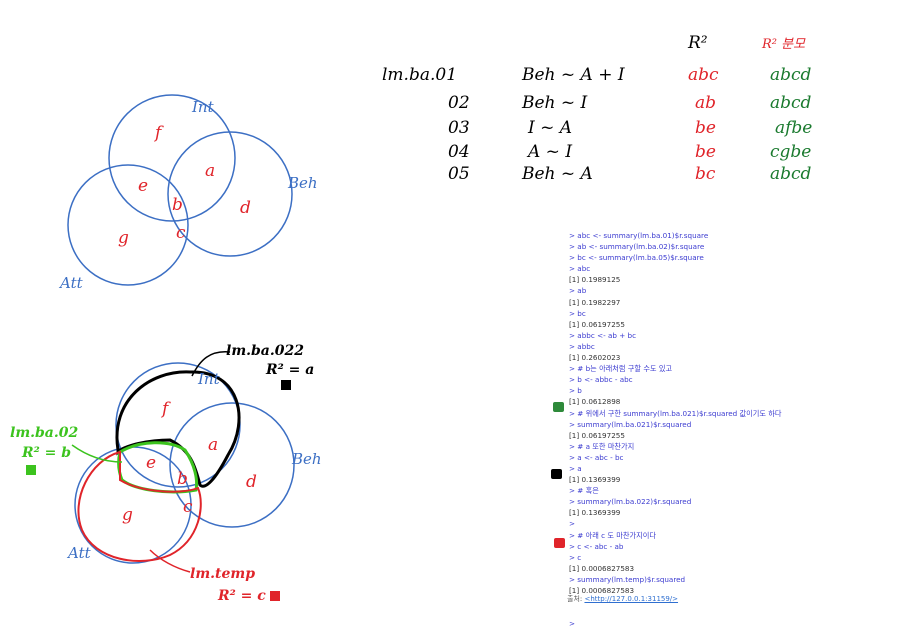  What do you see at coordinates (578, 291) in the screenshot?
I see `console-input-line: > ab` at bounding box center [578, 291].